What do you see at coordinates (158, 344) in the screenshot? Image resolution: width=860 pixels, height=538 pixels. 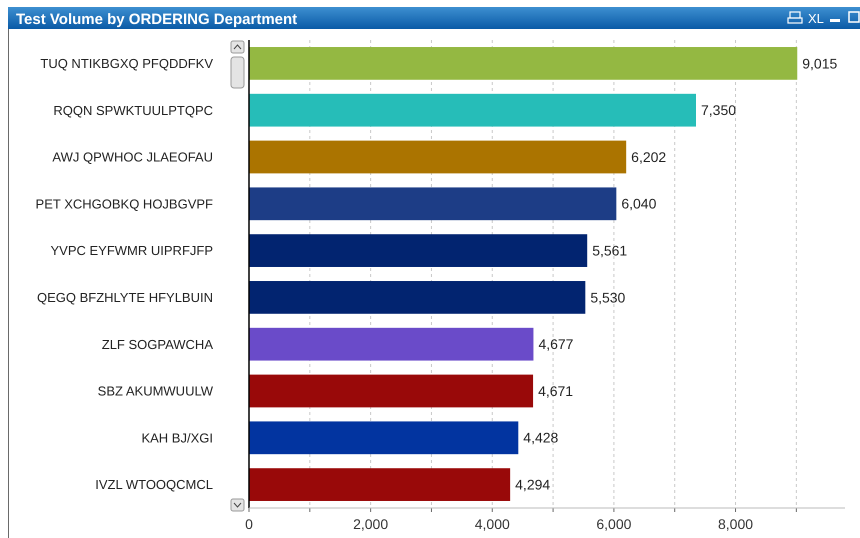 I see `y-tick-label: ZLF SOGPAWCHA` at bounding box center [158, 344].